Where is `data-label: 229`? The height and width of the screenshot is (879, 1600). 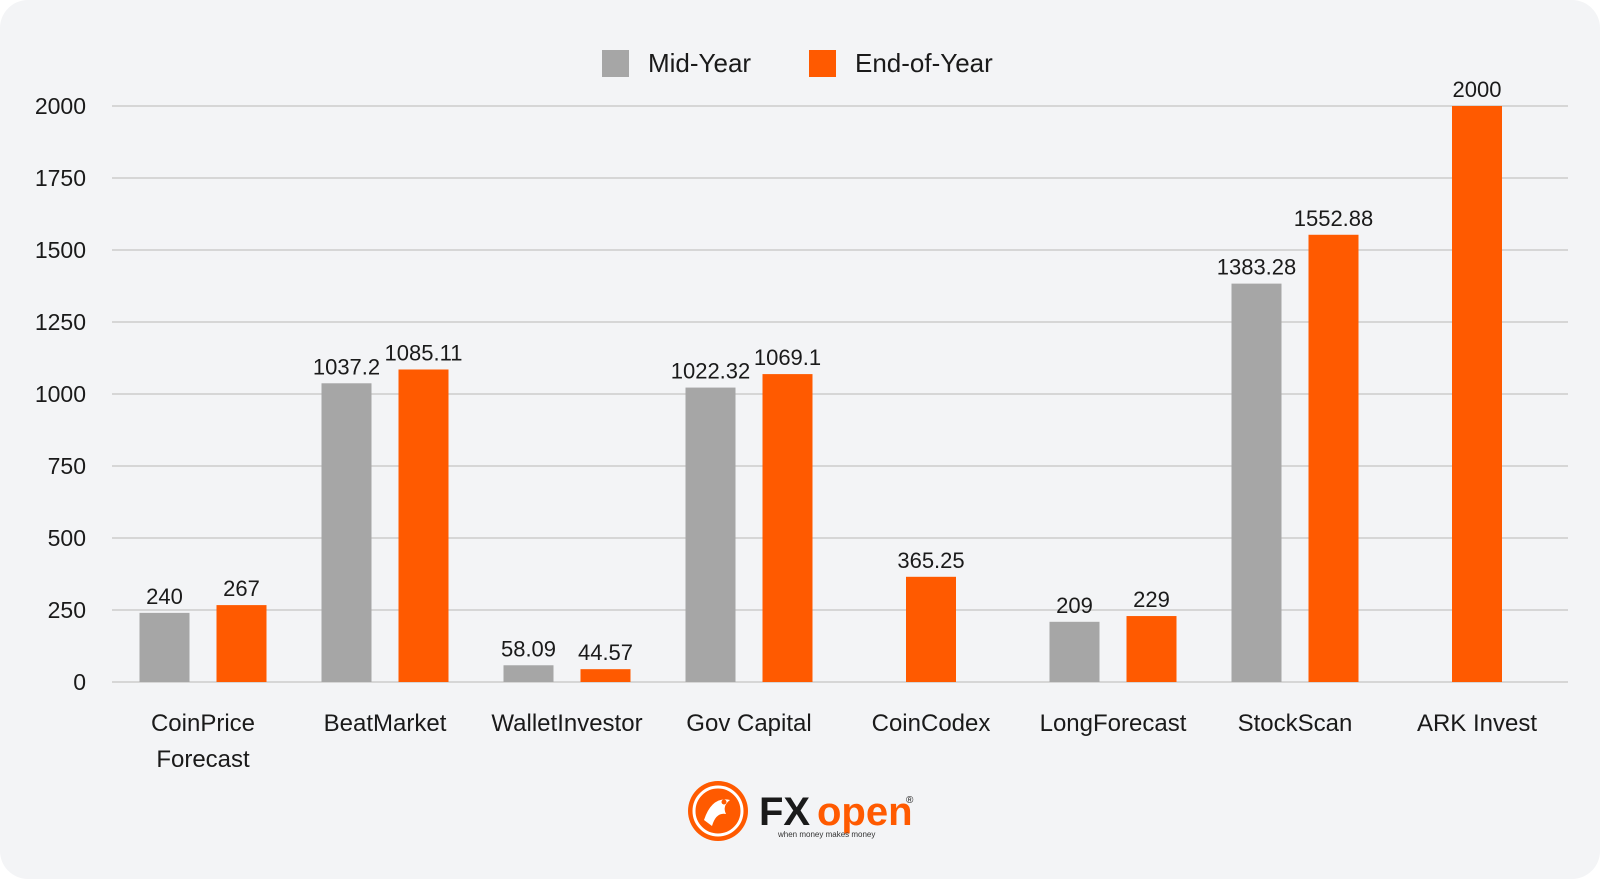
data-label: 229 is located at coordinates (1151, 599).